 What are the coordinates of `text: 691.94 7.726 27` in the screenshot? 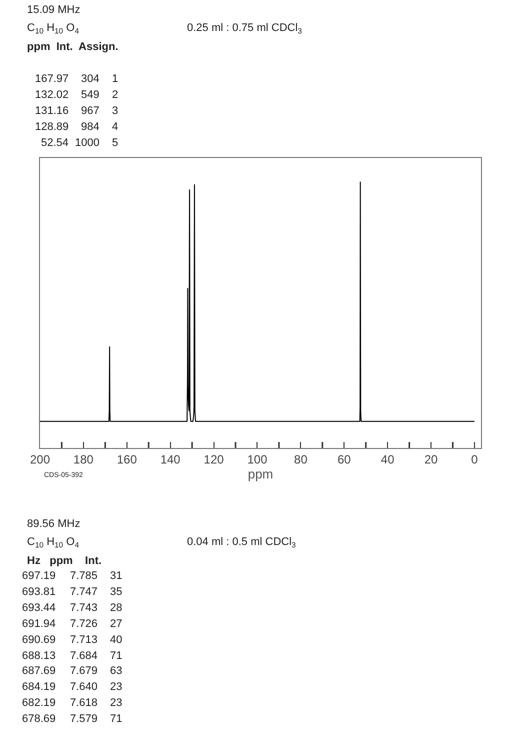 It's located at (72, 624).